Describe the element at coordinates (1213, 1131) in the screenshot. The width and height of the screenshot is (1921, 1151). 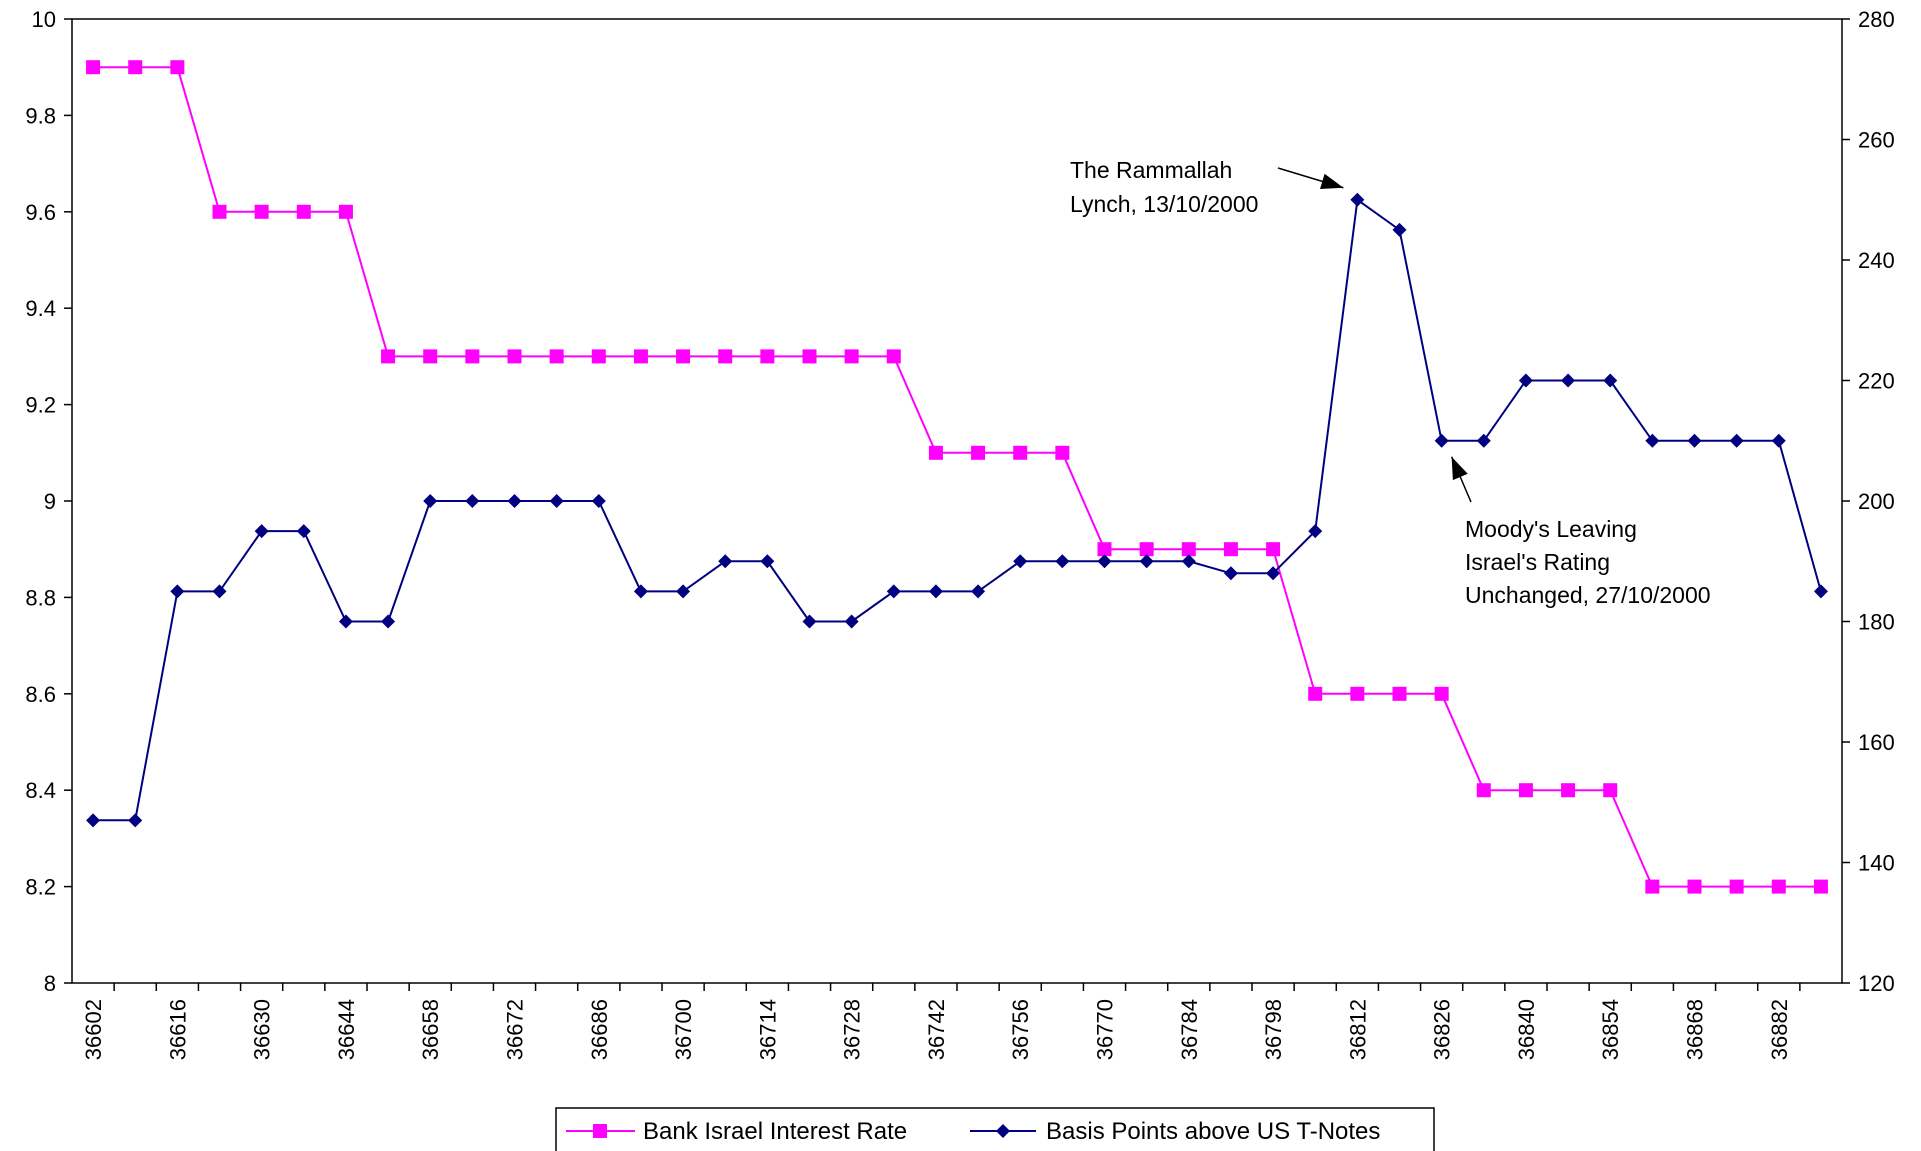
I see `legend-label-basis-points-above-us-t-notes: Basis Points above US T-Notes` at that location.